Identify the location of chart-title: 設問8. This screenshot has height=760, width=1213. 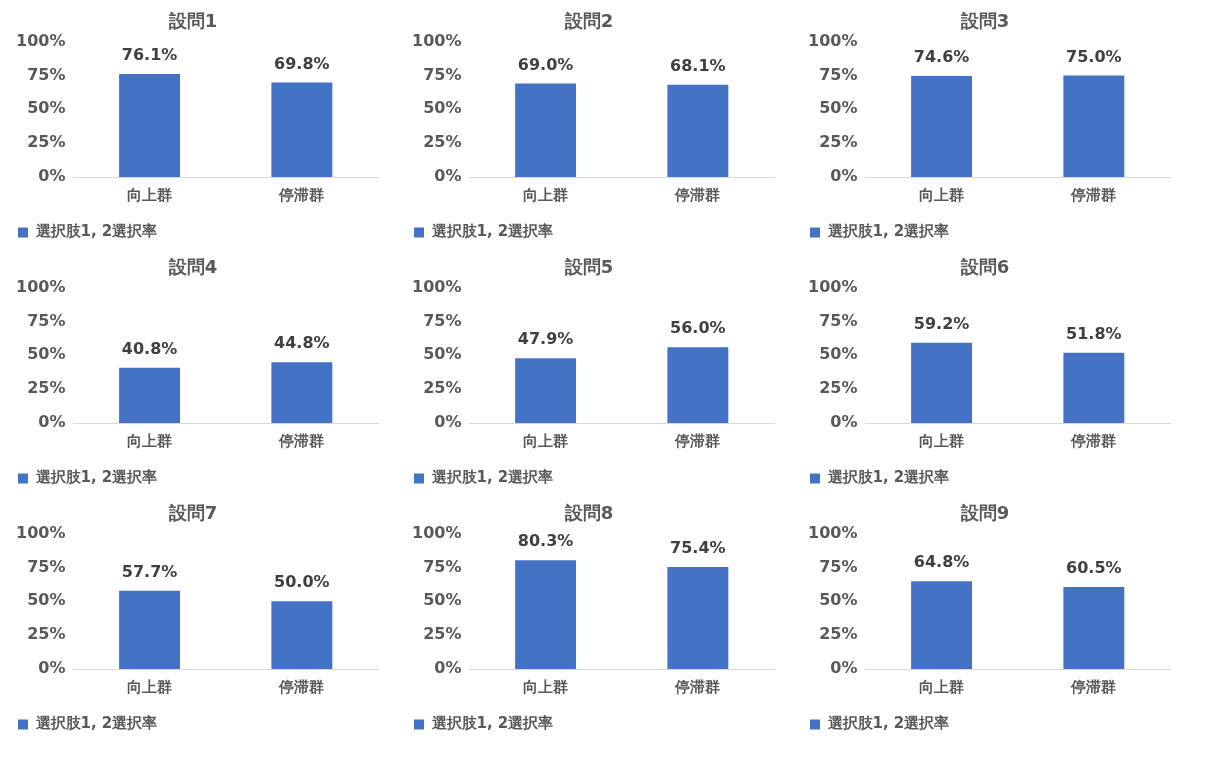
(588, 513).